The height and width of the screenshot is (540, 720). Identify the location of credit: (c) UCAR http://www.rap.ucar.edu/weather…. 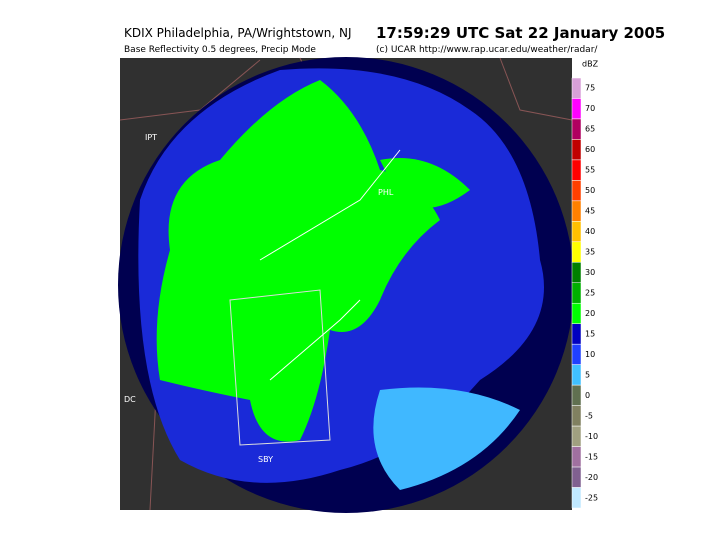
(487, 50).